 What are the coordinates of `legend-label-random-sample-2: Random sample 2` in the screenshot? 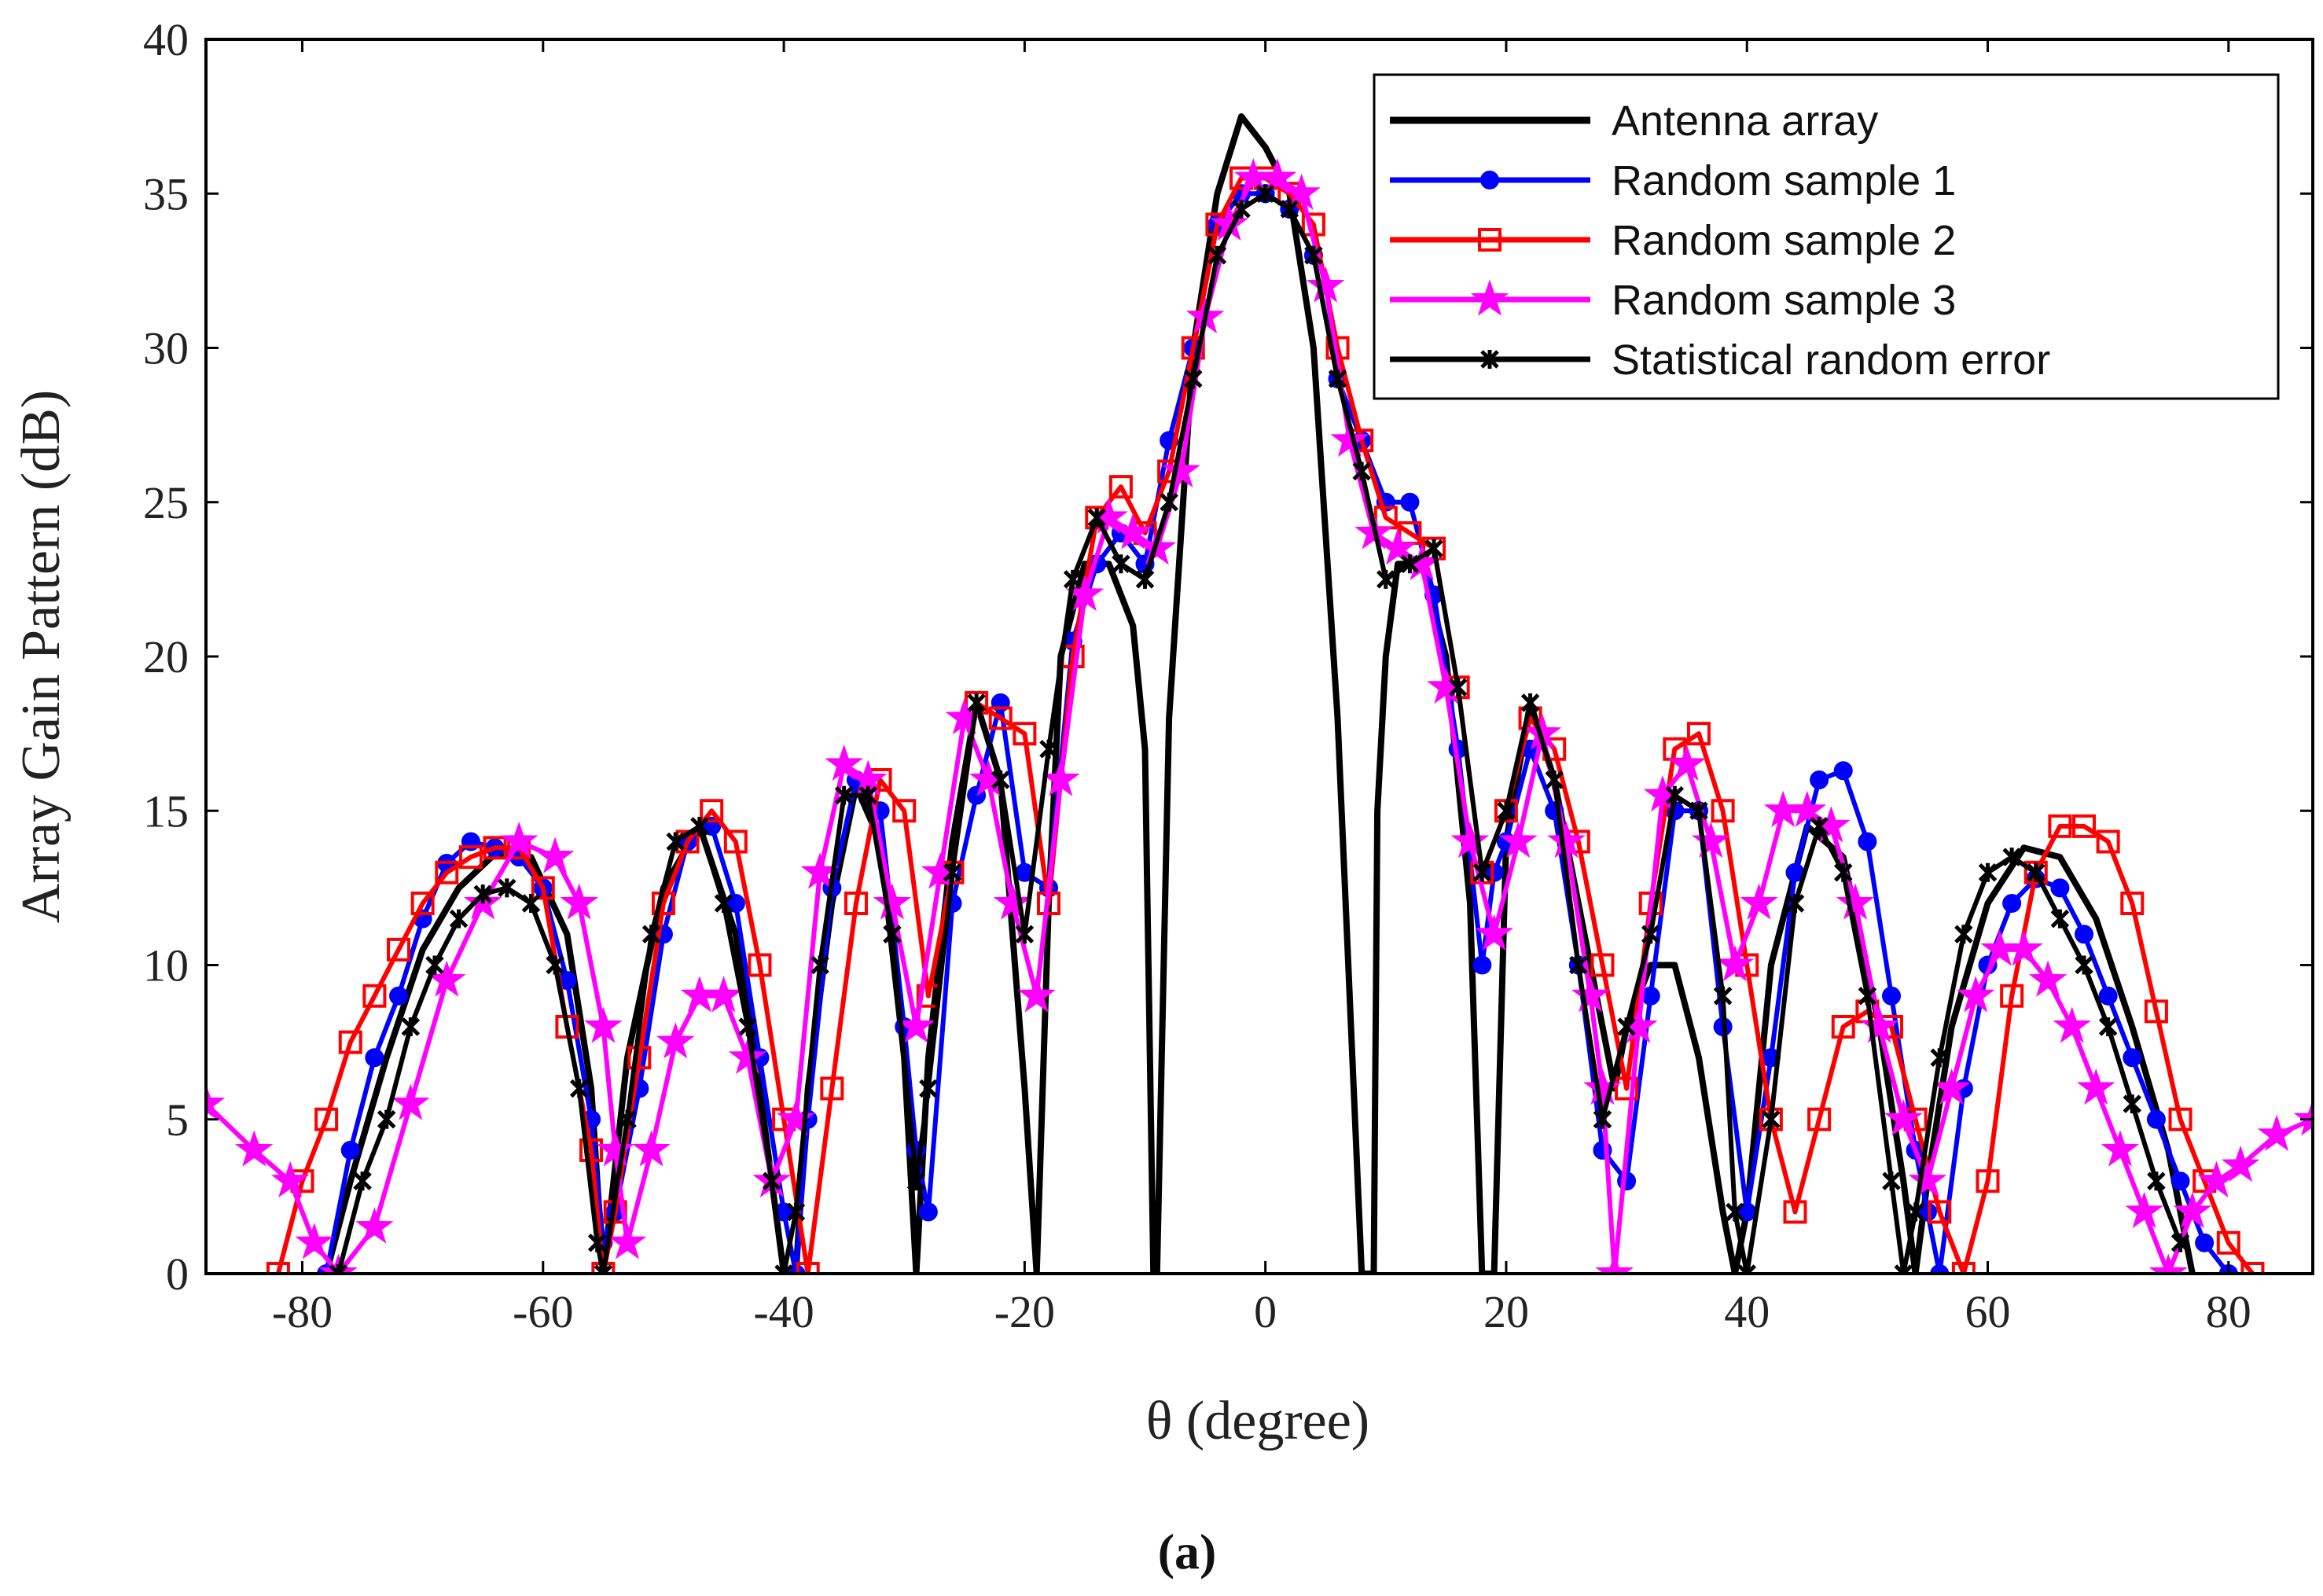 It's located at (1784, 240).